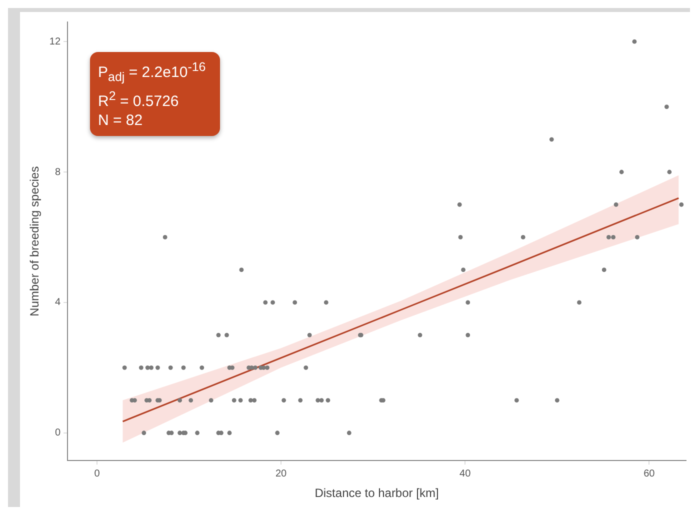 The height and width of the screenshot is (515, 698). Describe the element at coordinates (97, 474) in the screenshot. I see `x-tick-label: 0` at that location.